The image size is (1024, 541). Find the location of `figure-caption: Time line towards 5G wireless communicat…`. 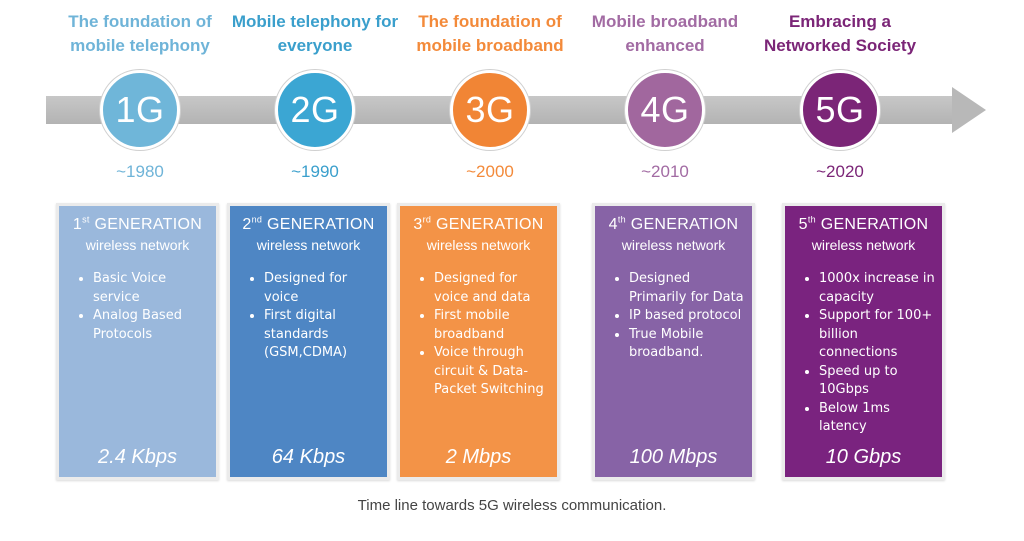

figure-caption: Time line towards 5G wireless communicat… is located at coordinates (512, 505).